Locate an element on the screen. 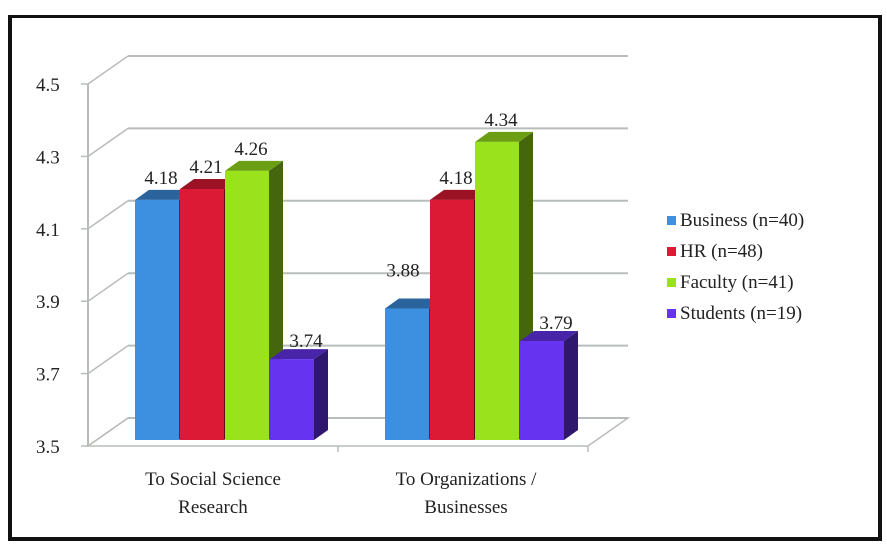 This screenshot has width=887, height=559. y-tick-label: 4.3 is located at coordinates (48, 157).